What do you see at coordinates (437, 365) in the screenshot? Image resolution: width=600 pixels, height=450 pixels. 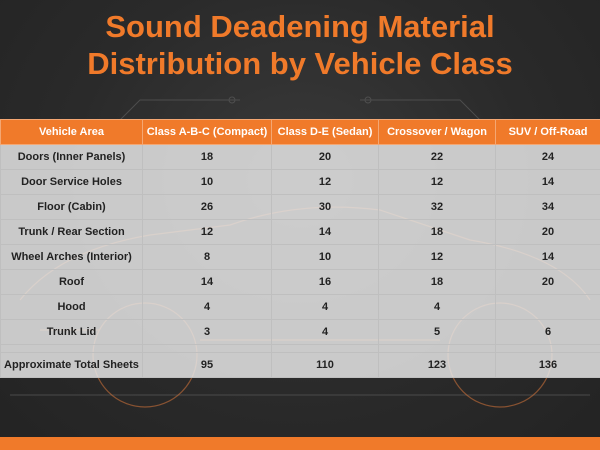 I see `total-cell: 123` at bounding box center [437, 365].